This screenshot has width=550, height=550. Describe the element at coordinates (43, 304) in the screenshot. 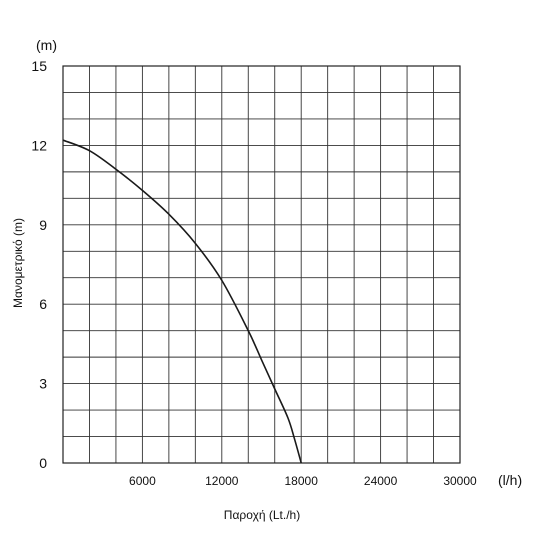

I see `y-tick-label: 6` at that location.